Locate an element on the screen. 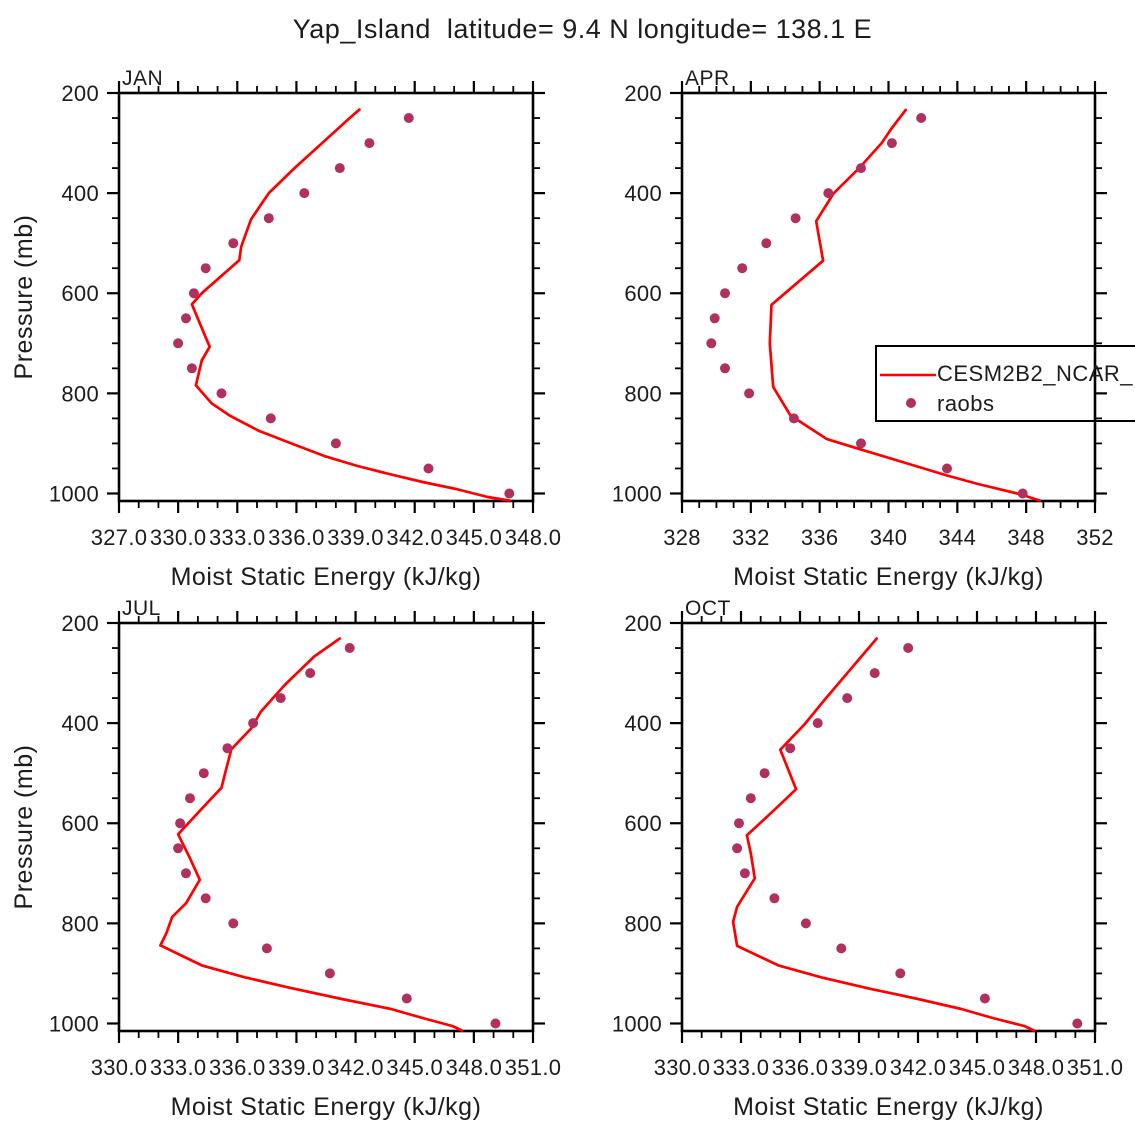  x-tick-label: 344 is located at coordinates (958, 537).